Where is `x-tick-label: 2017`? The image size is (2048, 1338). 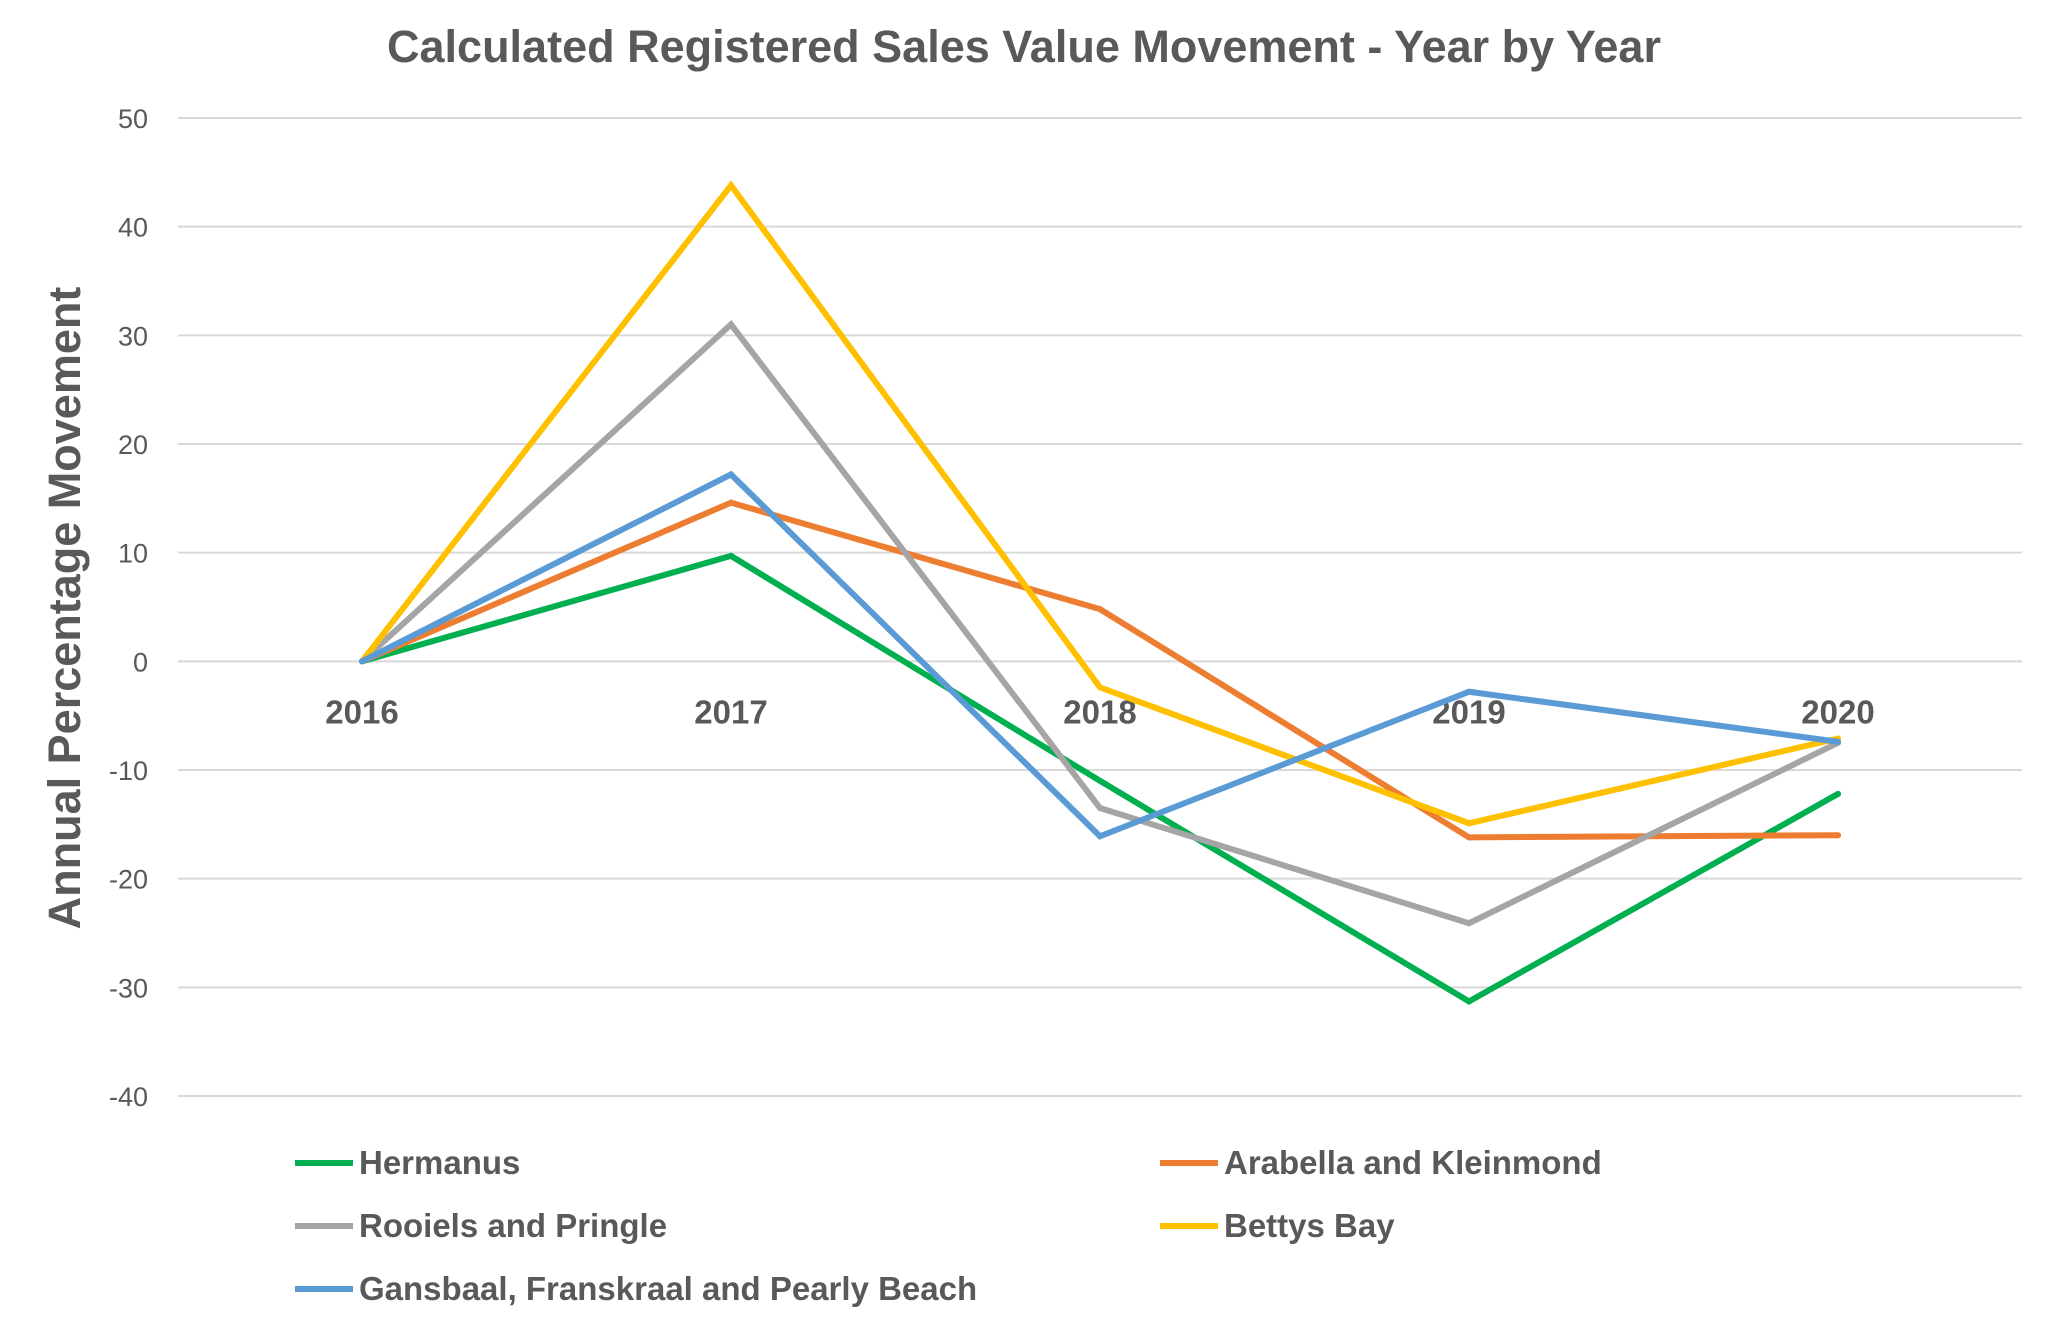
x-tick-label: 2017 is located at coordinates (730, 711).